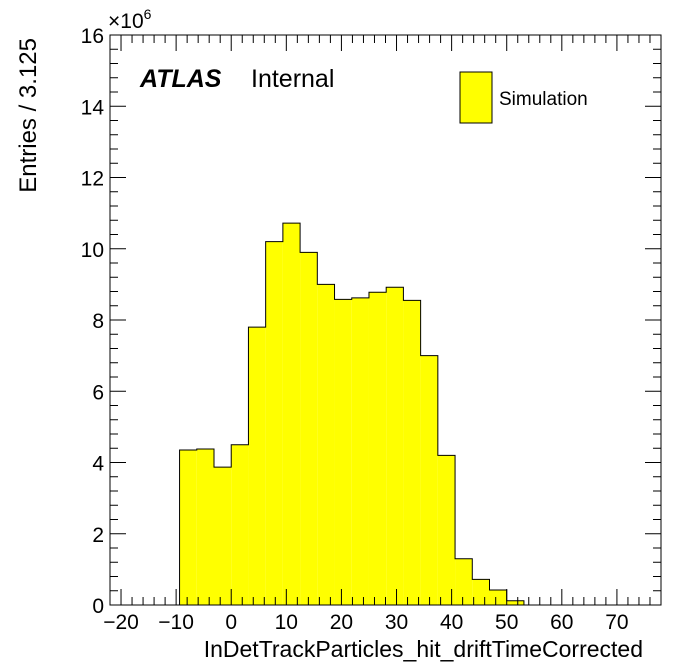  What do you see at coordinates (92, 250) in the screenshot?
I see `y-tick-label: 10` at bounding box center [92, 250].